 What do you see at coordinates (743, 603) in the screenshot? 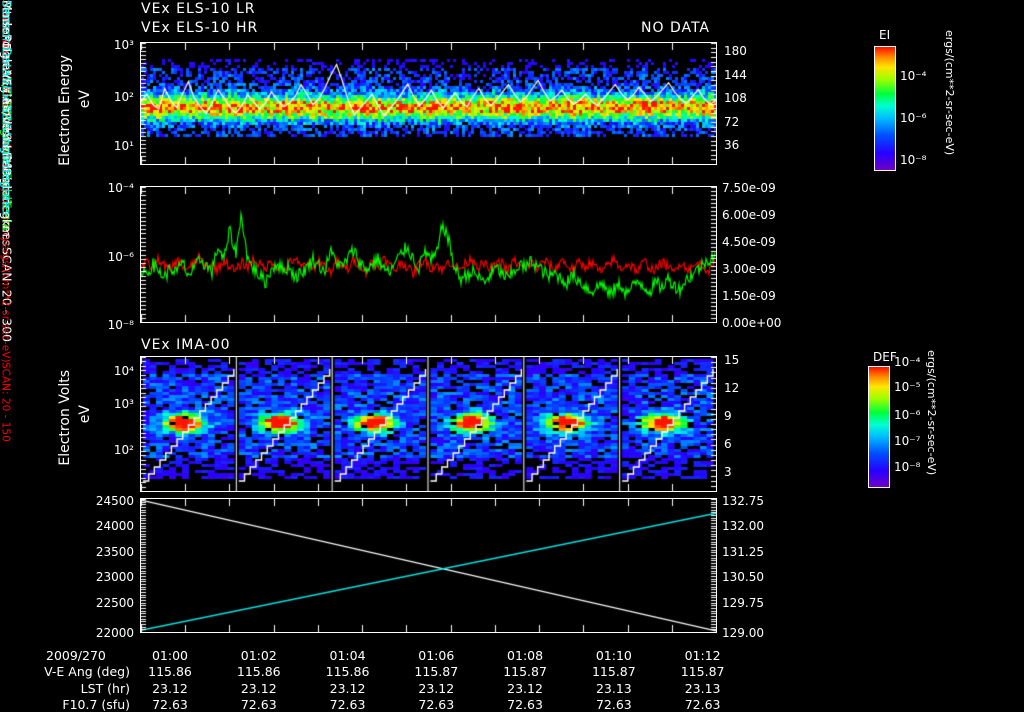
I see `panel4-right-tick-4: 129.75` at bounding box center [743, 603].